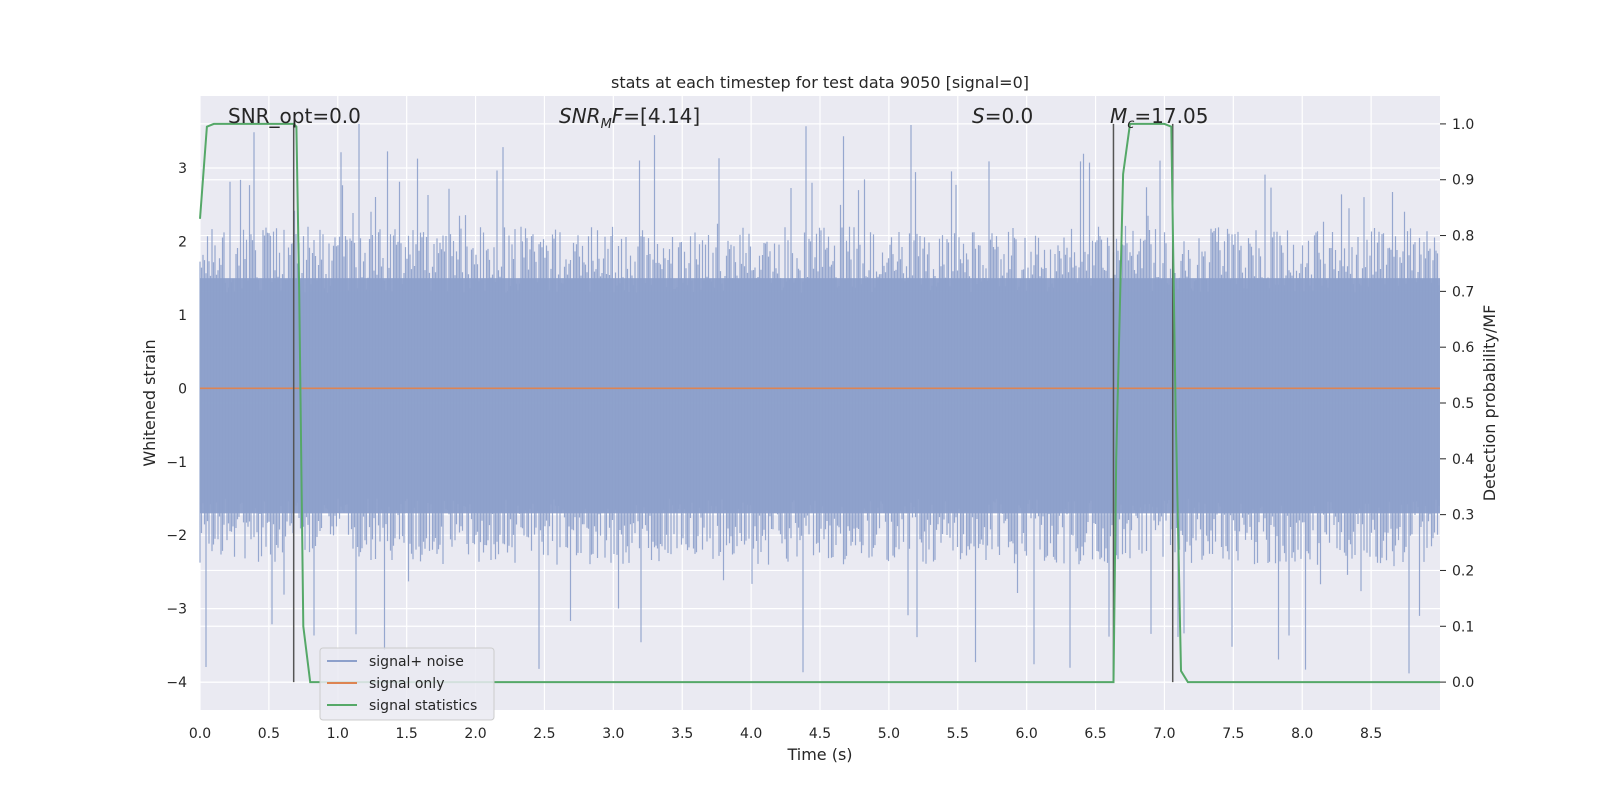 Image resolution: width=1600 pixels, height=800 pixels. Describe the element at coordinates (978, 116) in the screenshot. I see `annotation-s-base: S` at that location.